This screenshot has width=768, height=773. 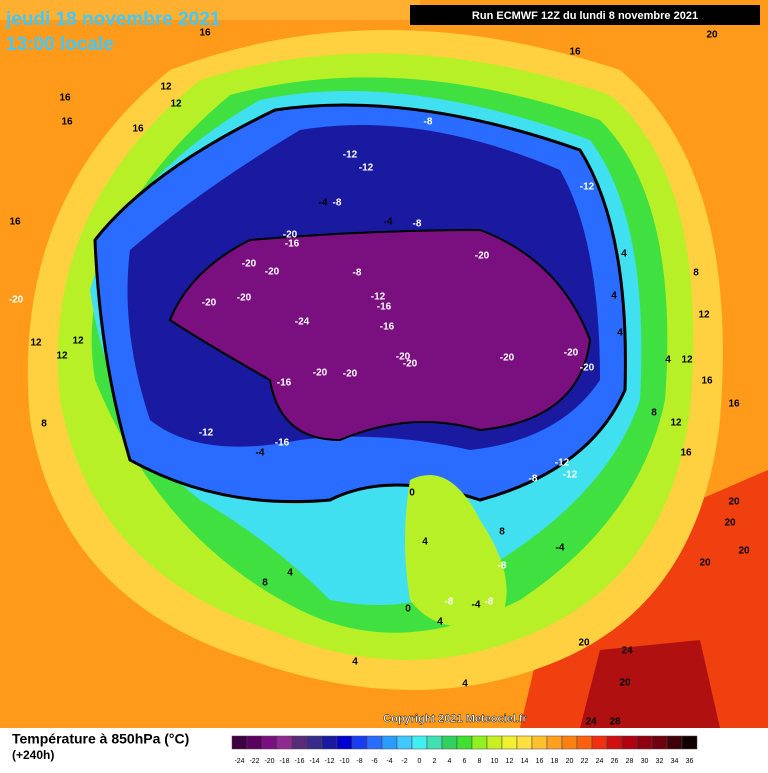 I want to click on legend-tick-label: -2, so click(x=404, y=761).